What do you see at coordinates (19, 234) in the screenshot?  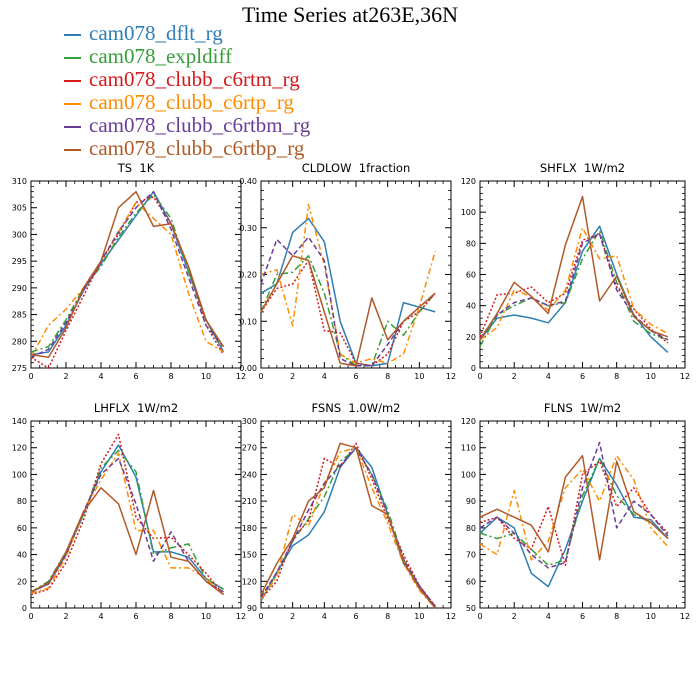 I see `y-tick-label: 300` at bounding box center [19, 234].